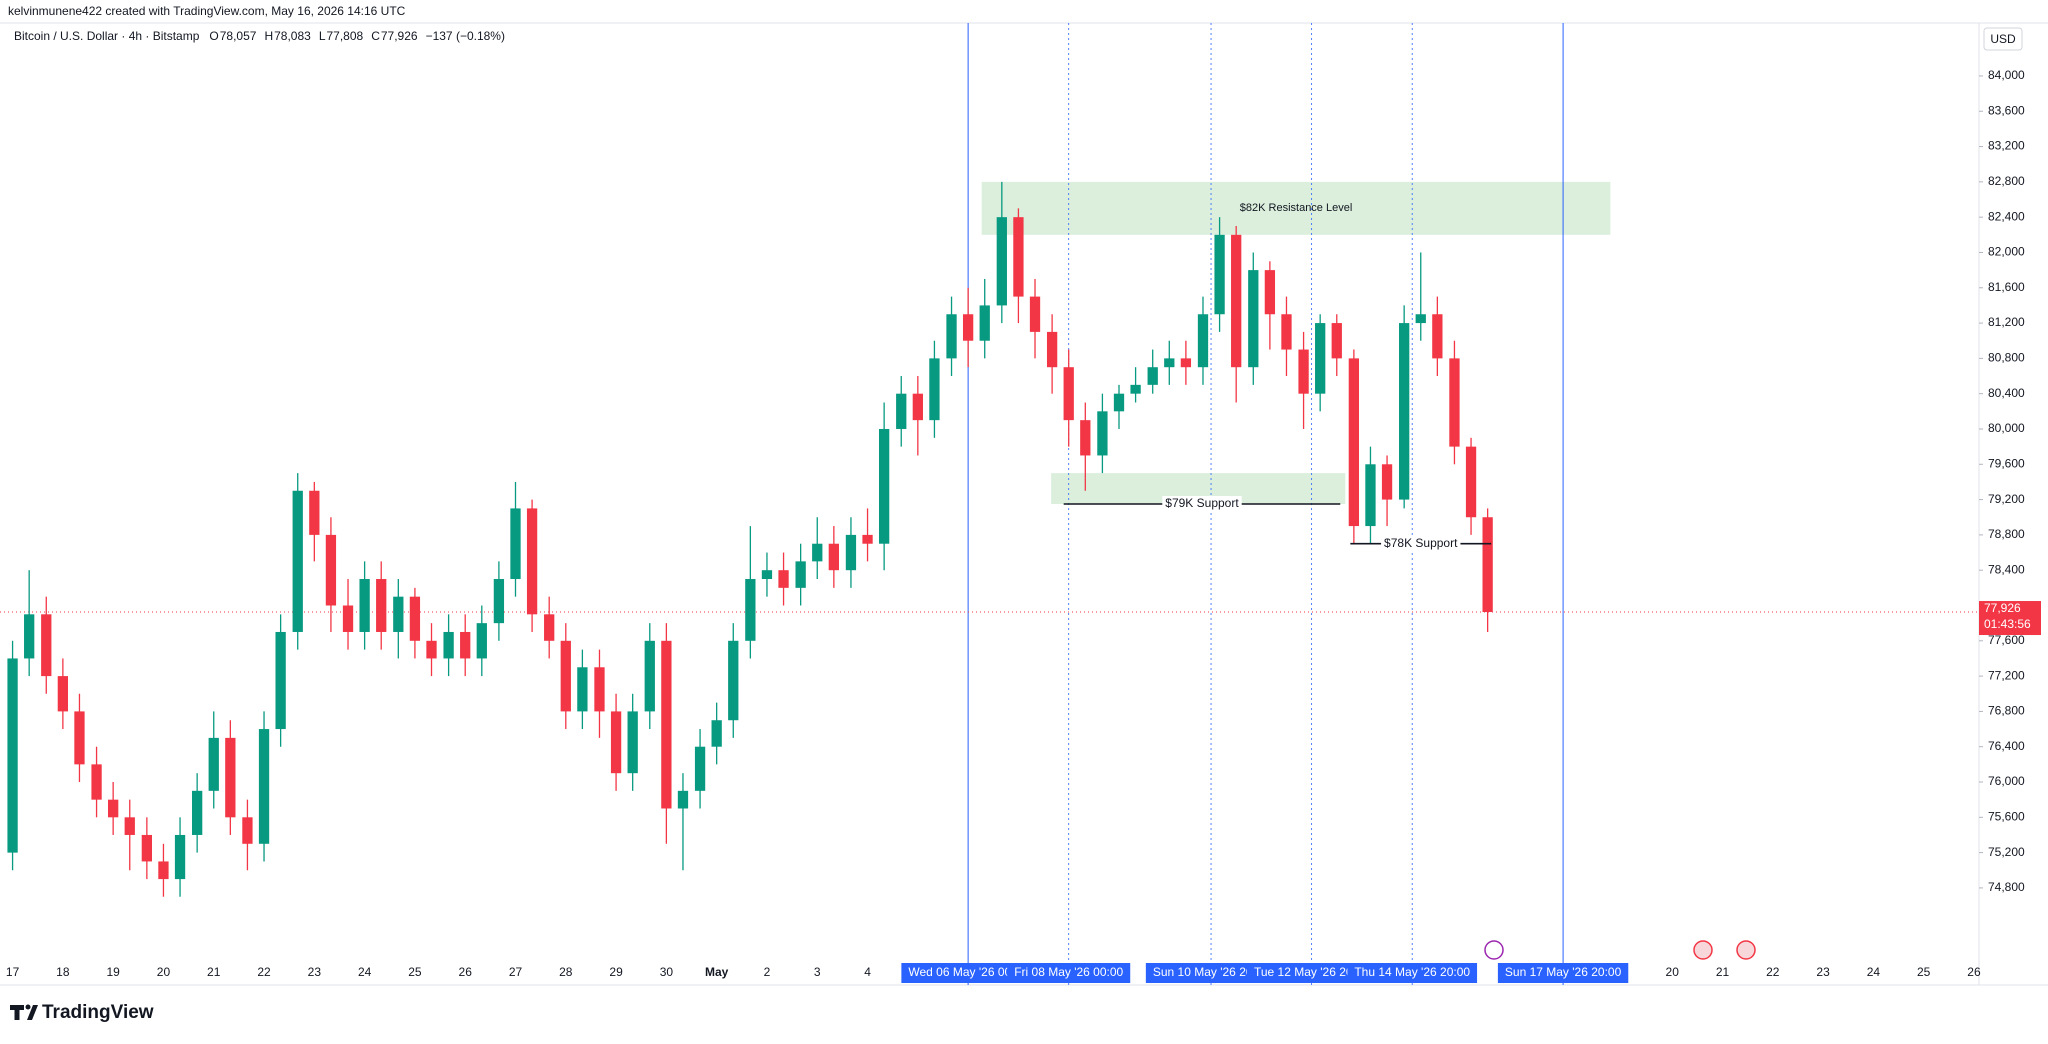 This screenshot has height=1044, width=2048. I want to click on y-tick-label: 76,000, so click(2006, 781).